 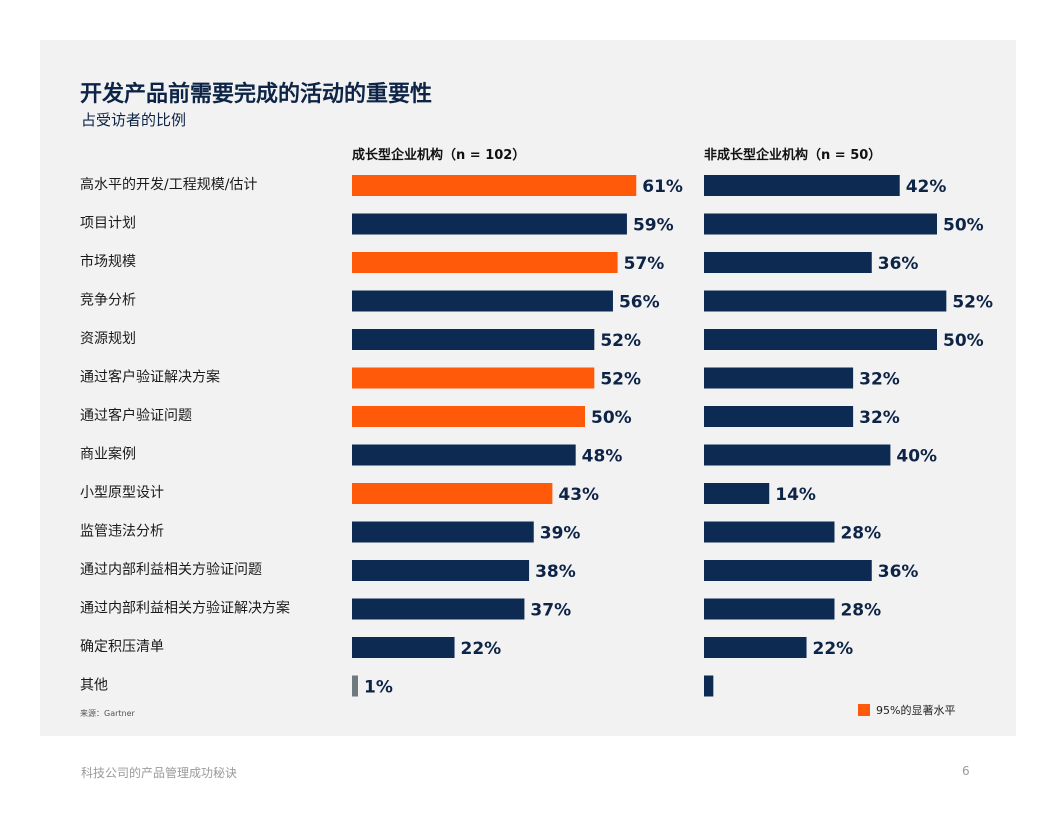 I want to click on value-label: 1%, so click(x=378, y=688).